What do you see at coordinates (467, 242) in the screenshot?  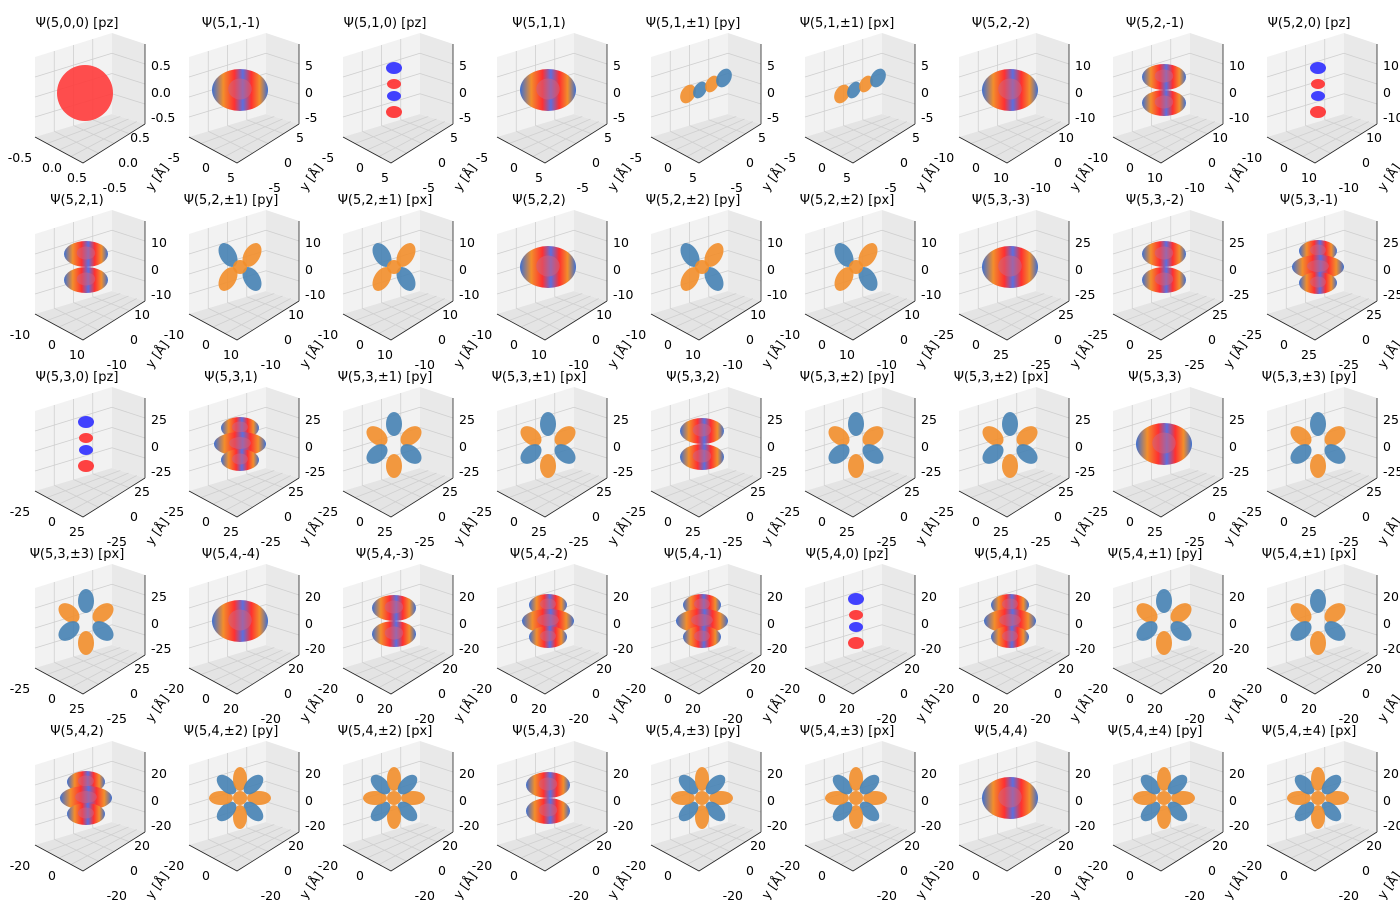 I see `z-tick-label: 10` at bounding box center [467, 242].